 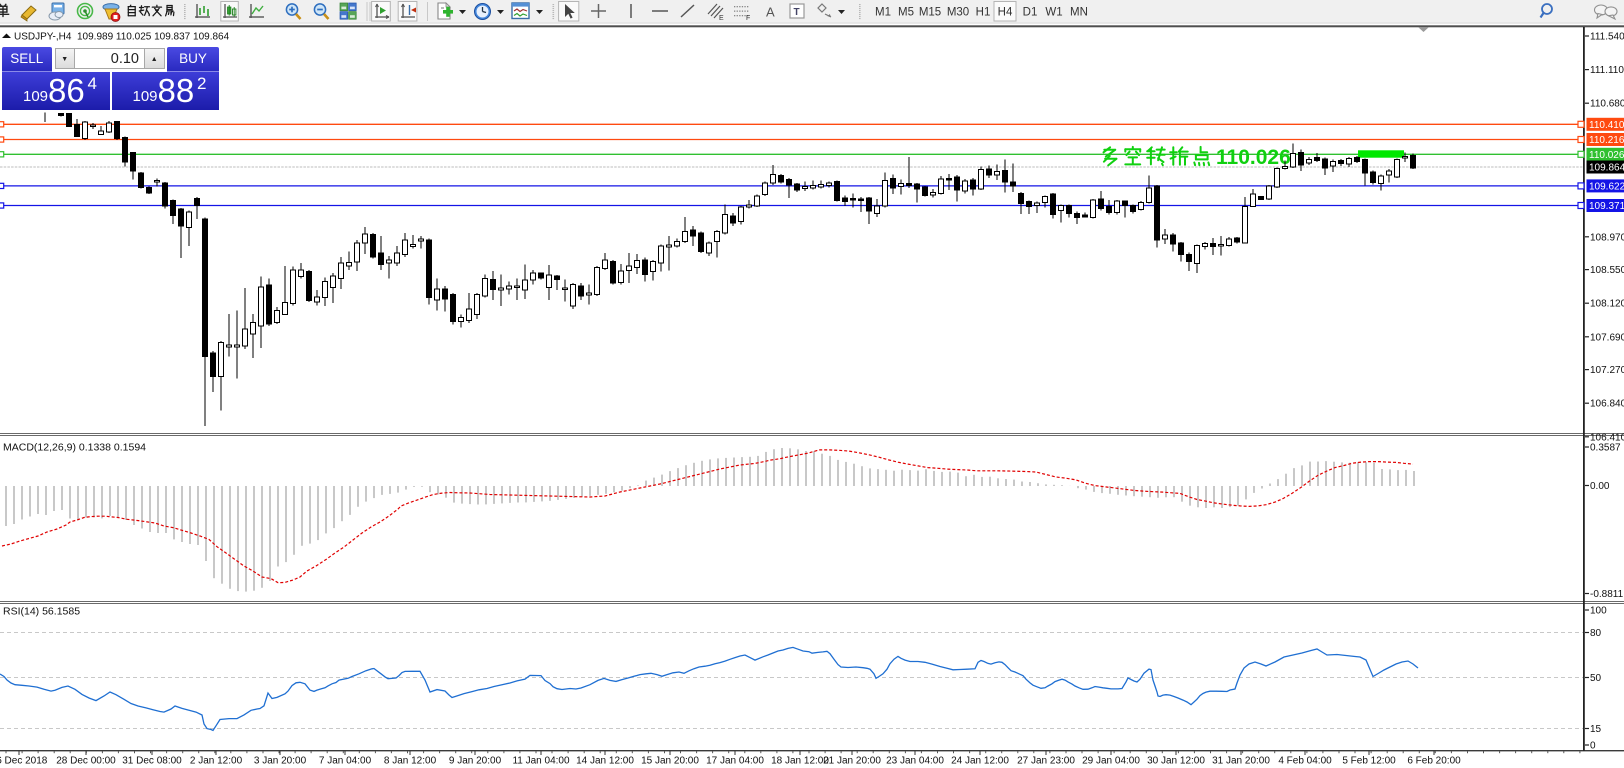 I want to click on svg-text: 28 Dec 00:00, so click(x=86, y=761).